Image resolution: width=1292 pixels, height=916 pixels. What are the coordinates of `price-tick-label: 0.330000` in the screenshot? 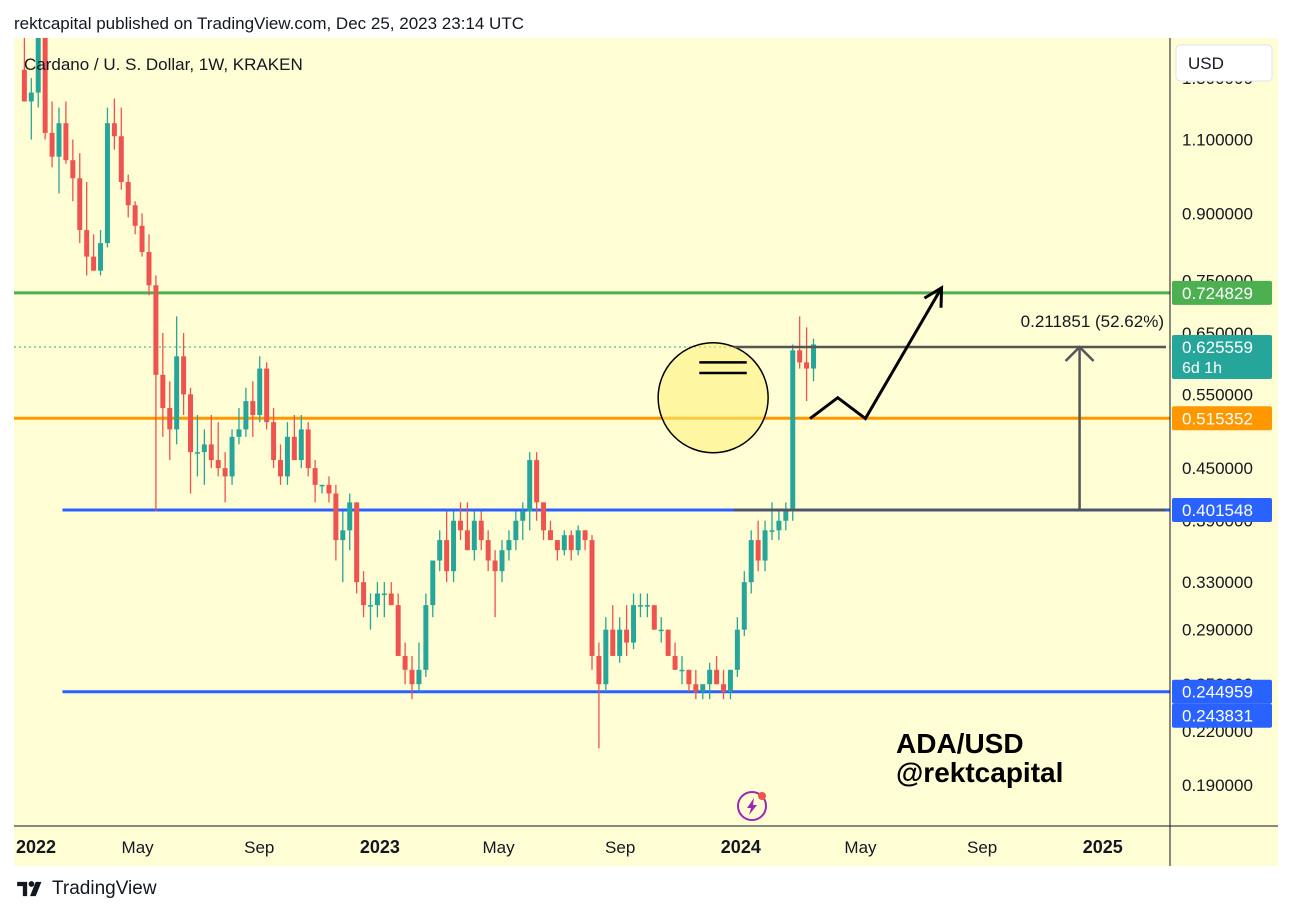 It's located at (1217, 582).